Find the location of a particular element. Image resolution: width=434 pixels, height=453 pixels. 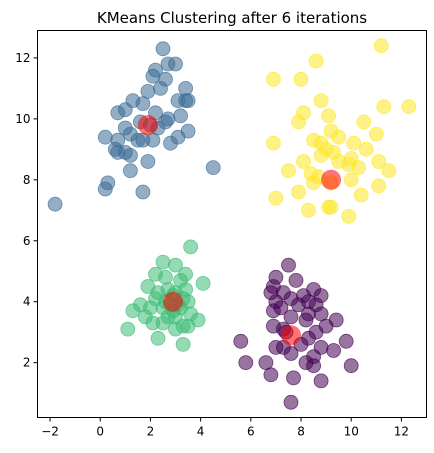

y-tick-label: 2 is located at coordinates (27, 363).